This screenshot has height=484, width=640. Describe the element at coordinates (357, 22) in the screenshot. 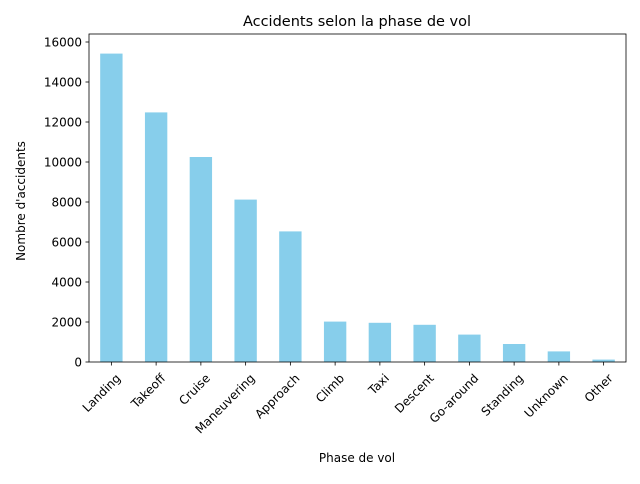

I see `chart-title: Accidents selon la phase de vol` at that location.